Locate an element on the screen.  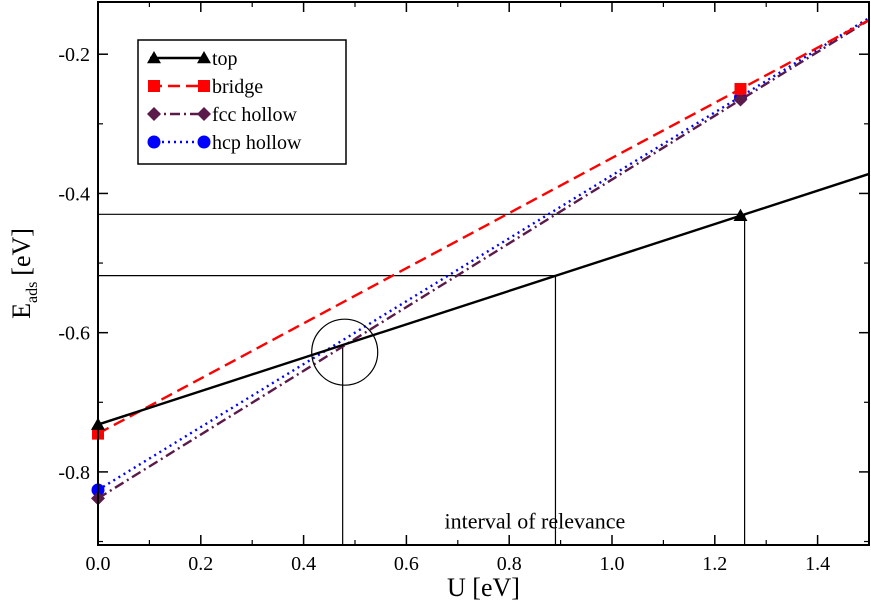
highlight-circle is located at coordinates (345, 352).